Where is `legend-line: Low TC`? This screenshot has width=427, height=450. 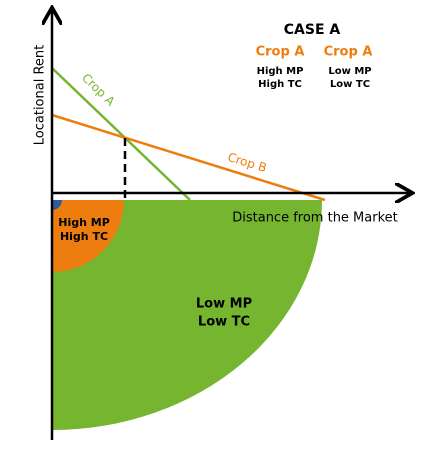 legend-line: Low TC is located at coordinates (350, 84).